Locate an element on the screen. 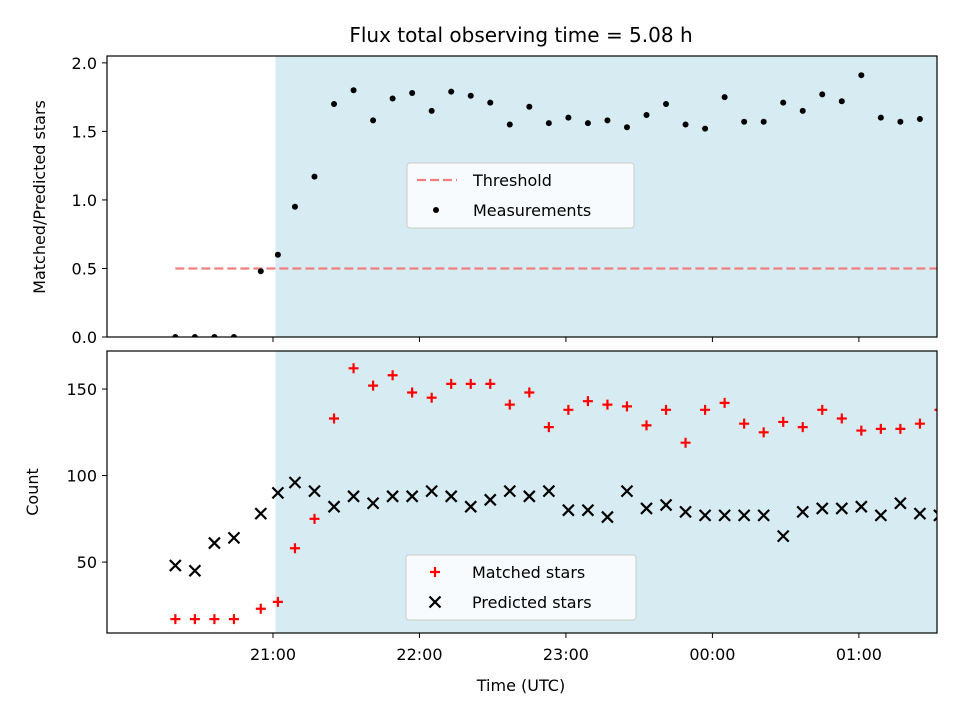 This screenshot has height=720, width=960. x-tick-label: 22:00 is located at coordinates (419, 654).